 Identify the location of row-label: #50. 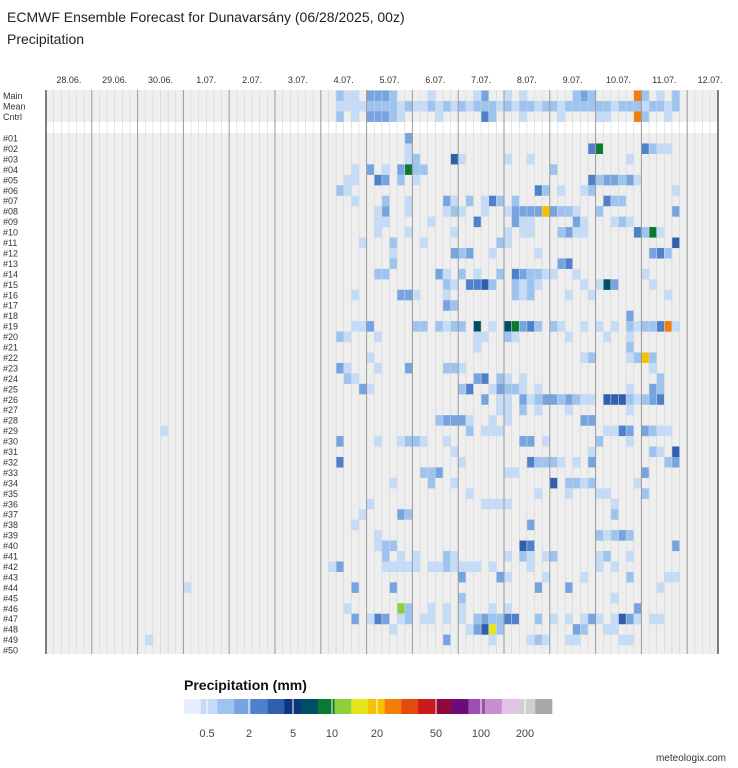
(10, 651).